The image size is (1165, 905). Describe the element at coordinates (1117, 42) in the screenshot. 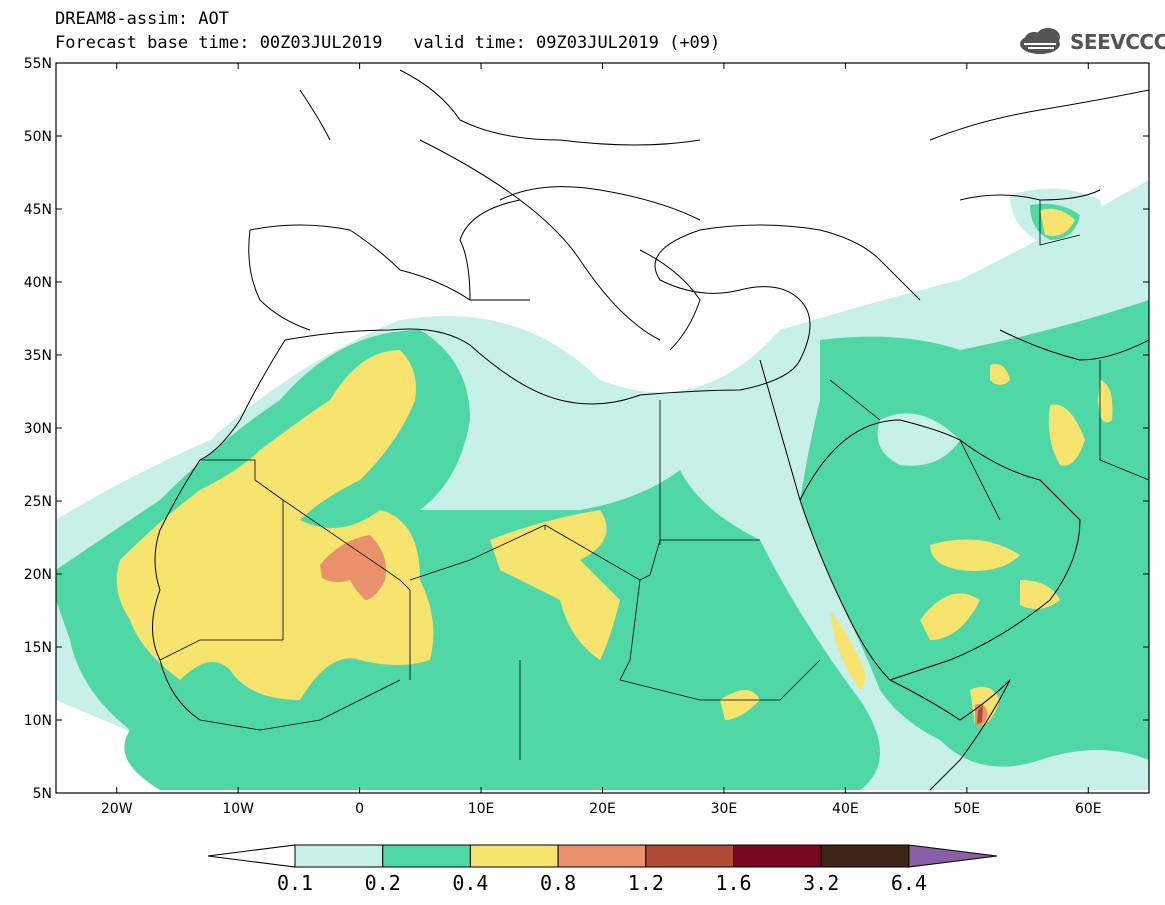

I see `logo-text: SEEVCCC` at that location.